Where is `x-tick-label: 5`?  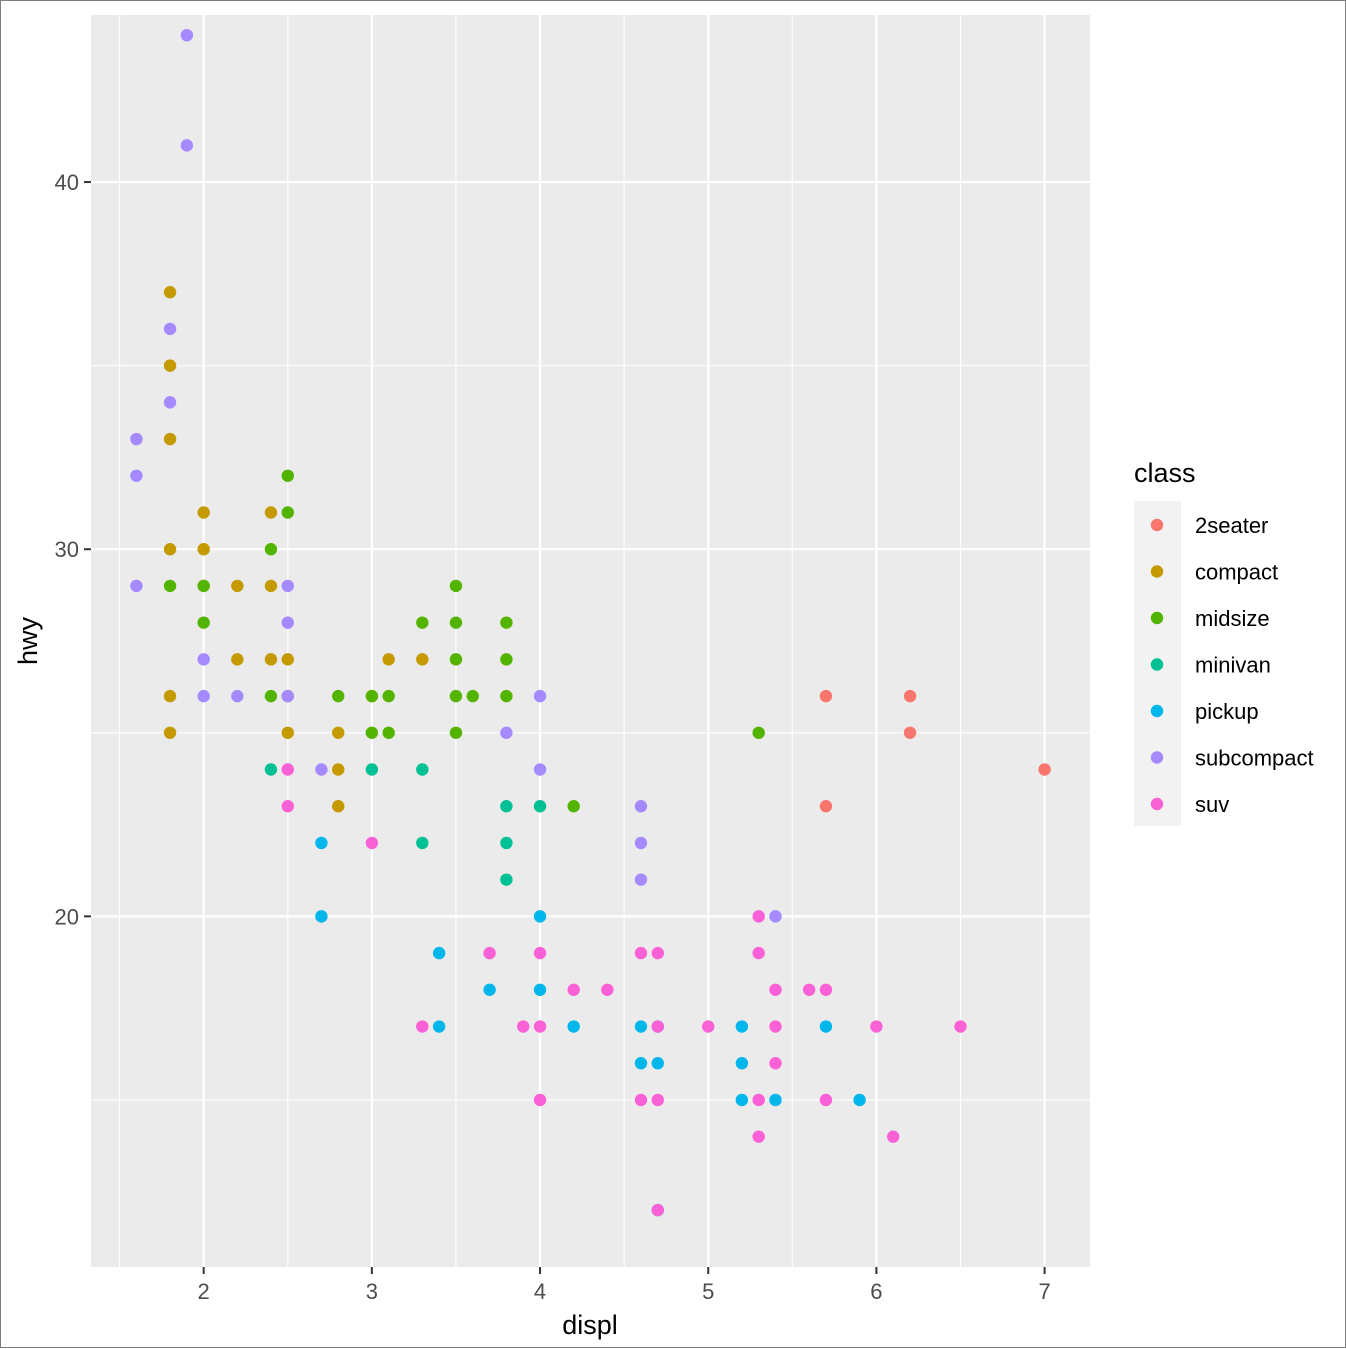
x-tick-label: 5 is located at coordinates (708, 1291).